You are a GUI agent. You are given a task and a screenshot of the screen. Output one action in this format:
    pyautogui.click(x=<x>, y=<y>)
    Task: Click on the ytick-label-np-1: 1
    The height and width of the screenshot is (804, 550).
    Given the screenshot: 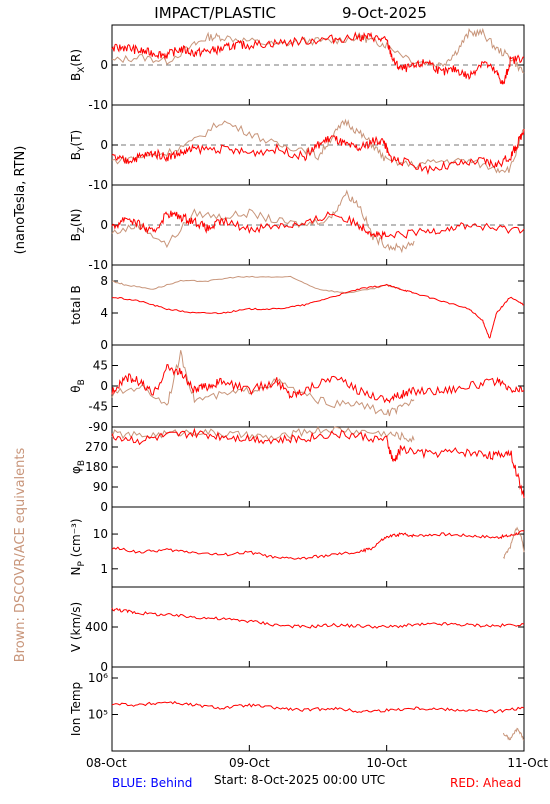 What is the action you would take?
    pyautogui.click(x=104, y=569)
    